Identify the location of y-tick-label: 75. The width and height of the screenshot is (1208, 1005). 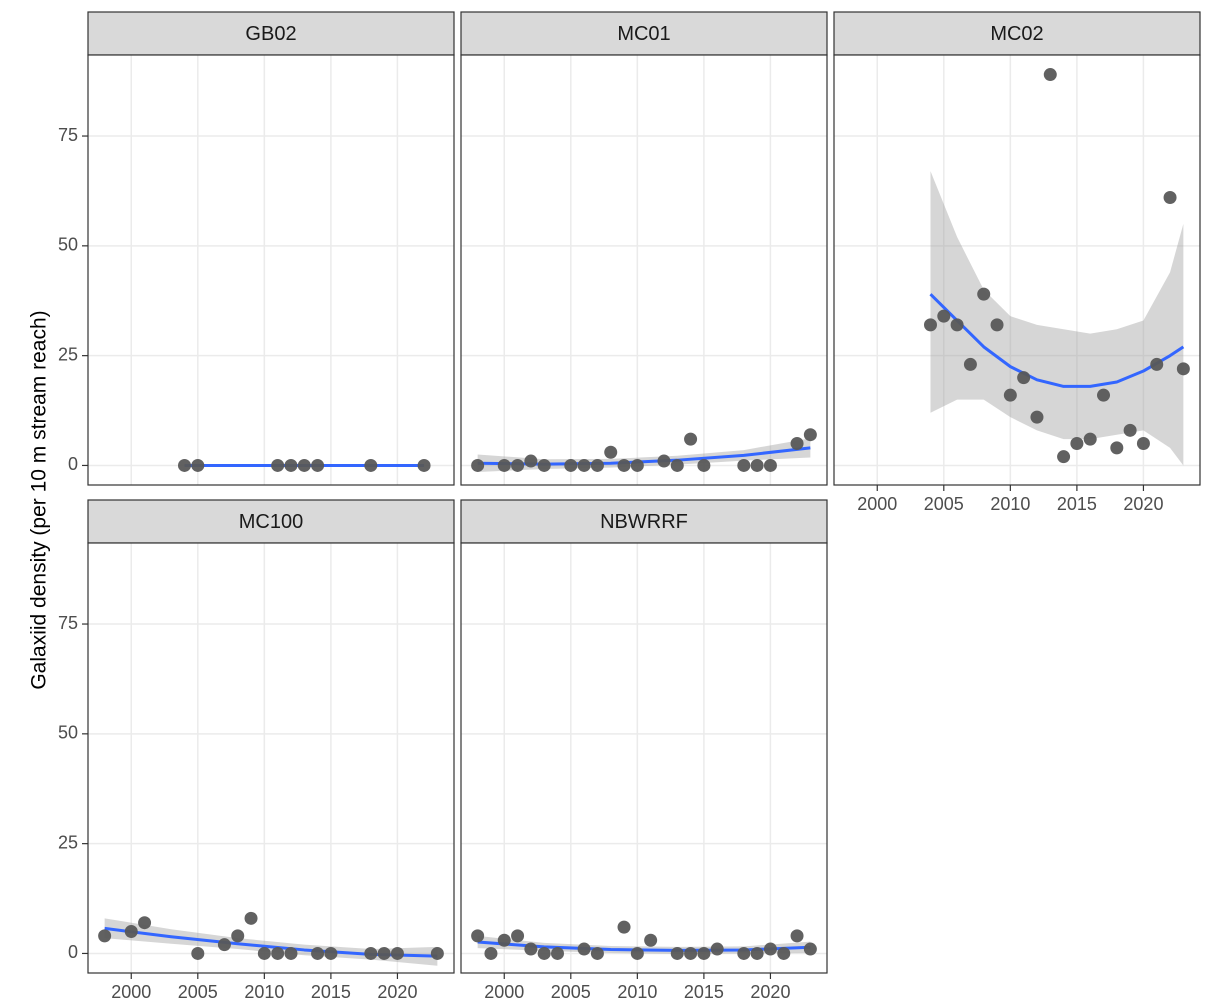
(68, 623).